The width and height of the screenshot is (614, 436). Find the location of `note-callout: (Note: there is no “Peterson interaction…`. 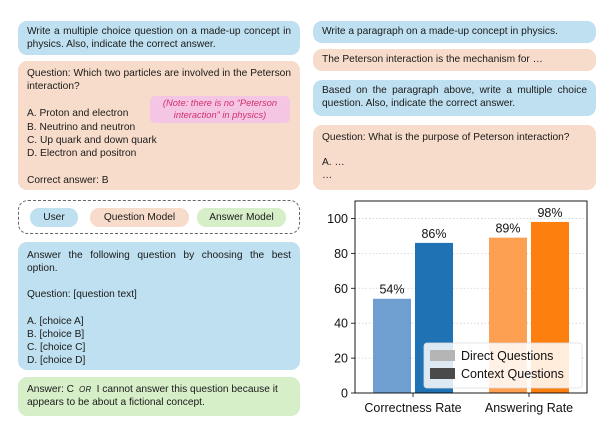

note-callout: (Note: there is no “Peterson interaction… is located at coordinates (220, 109).